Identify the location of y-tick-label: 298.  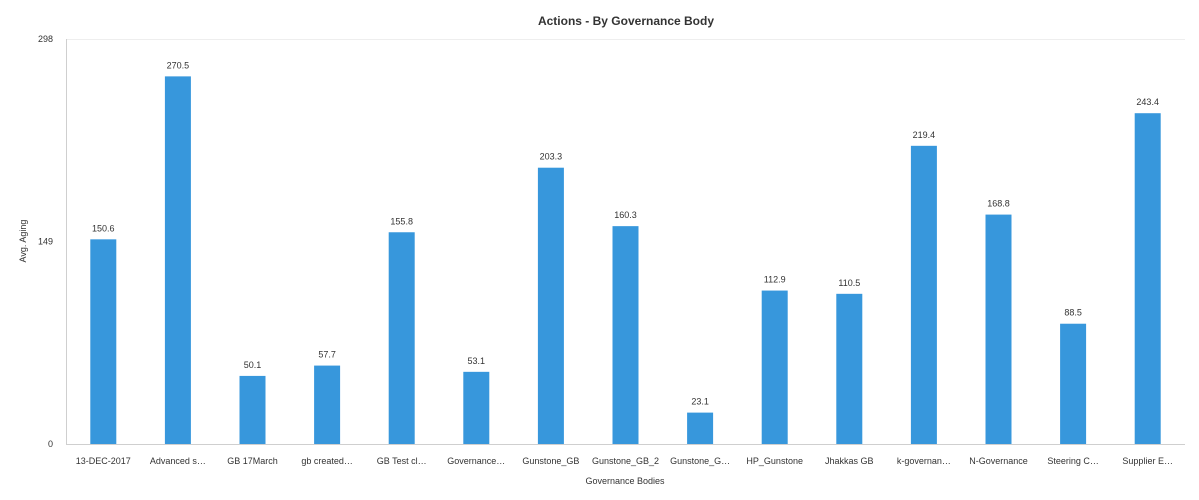
(45, 39).